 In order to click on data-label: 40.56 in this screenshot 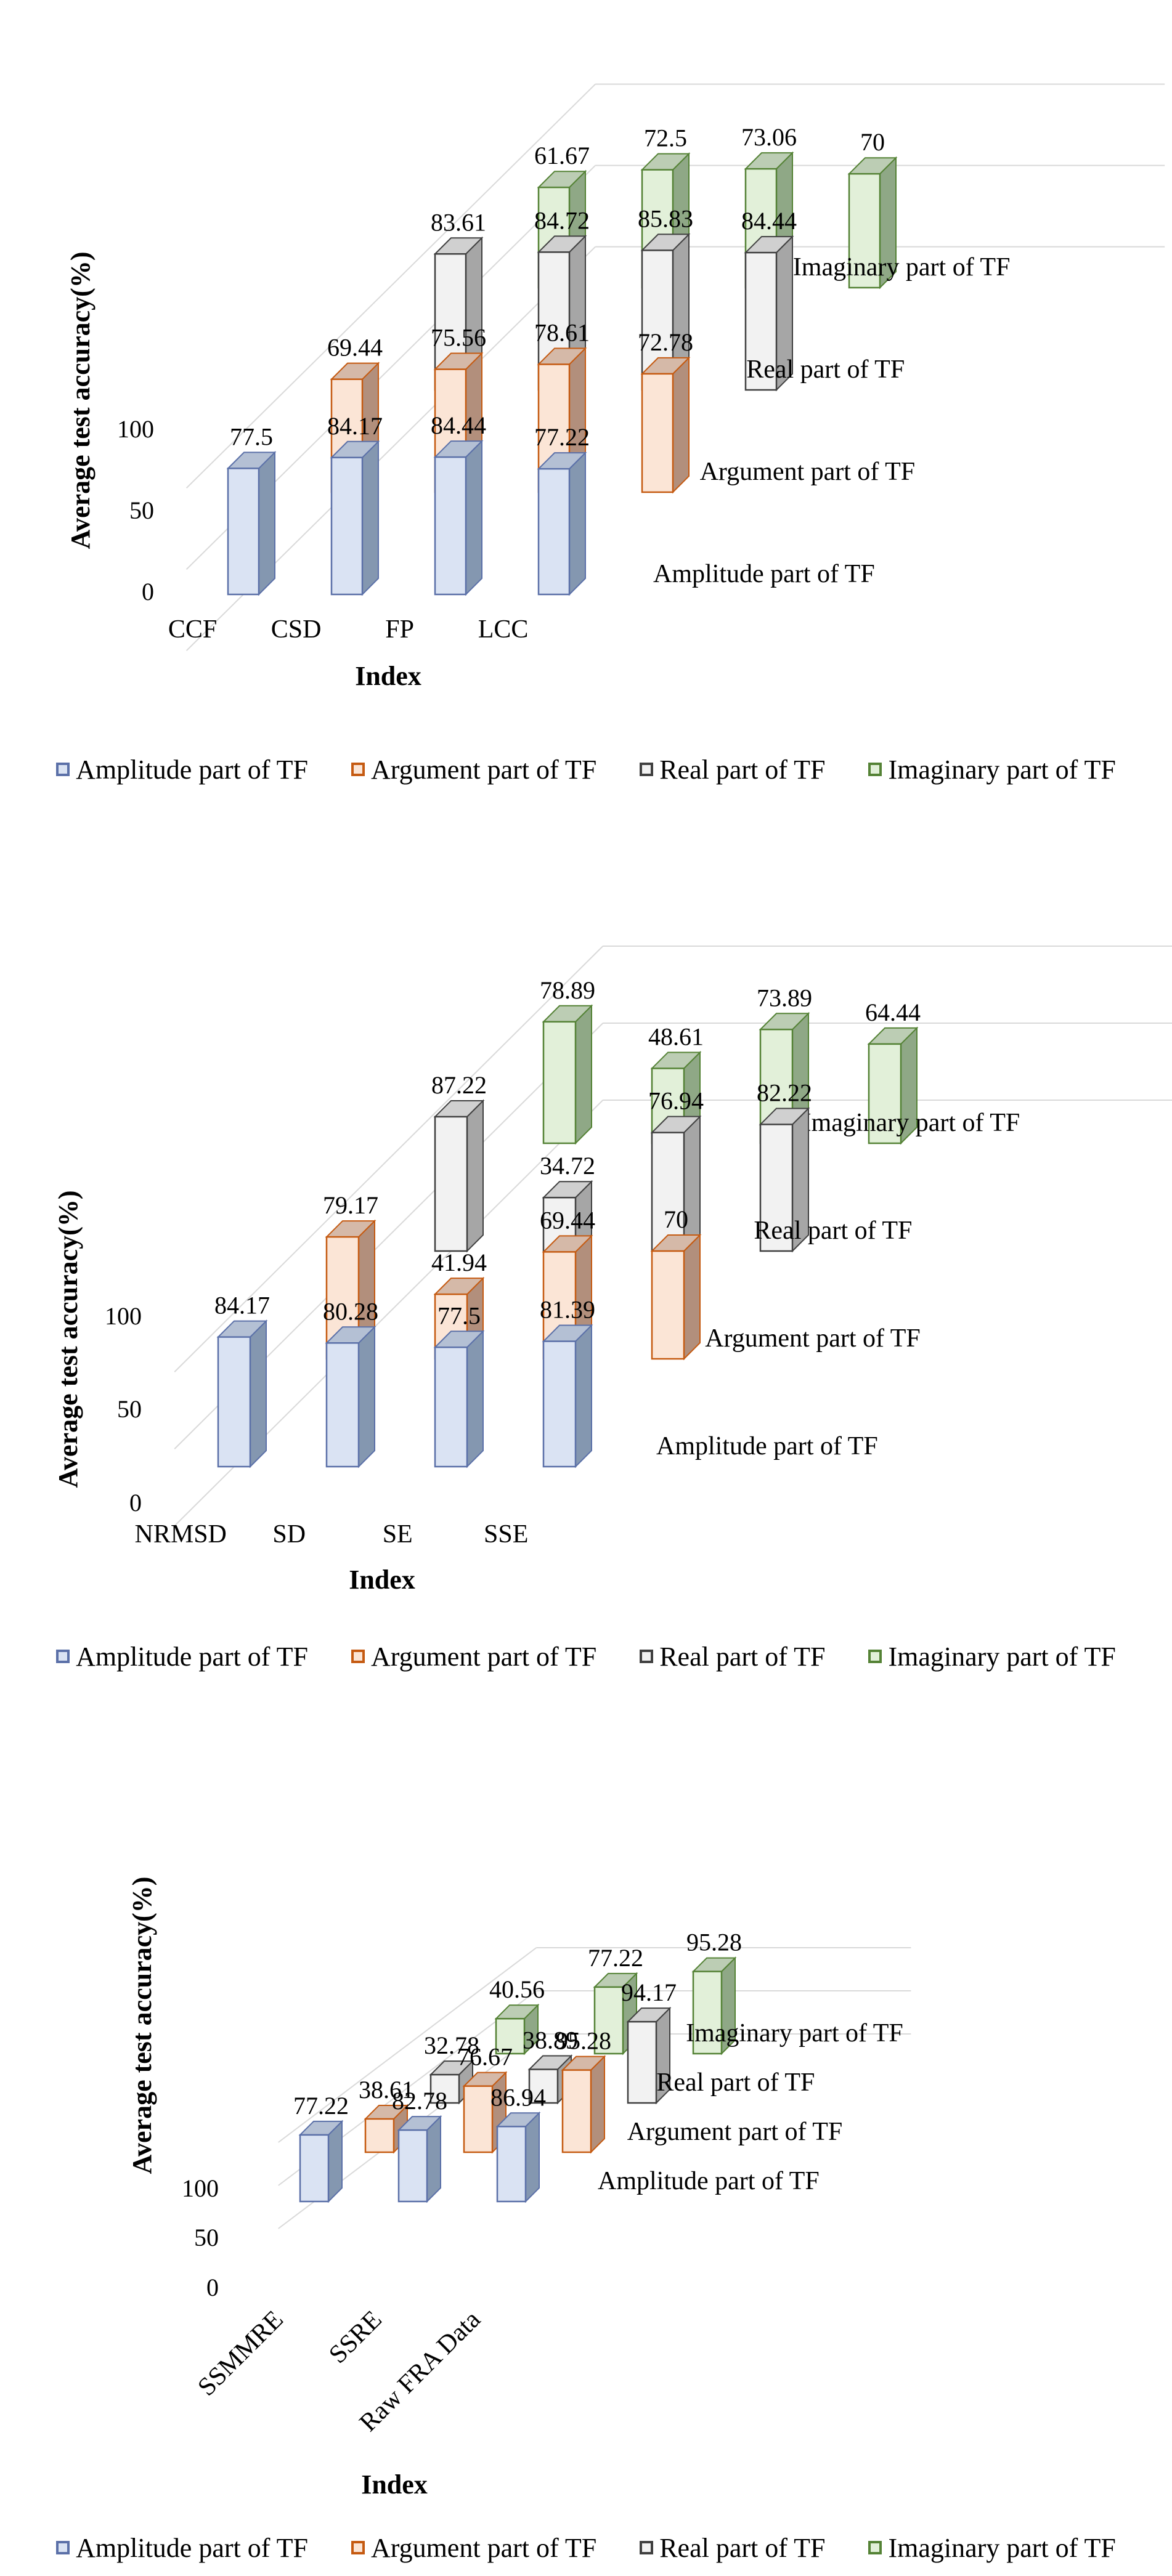, I will do `click(517, 1989)`.